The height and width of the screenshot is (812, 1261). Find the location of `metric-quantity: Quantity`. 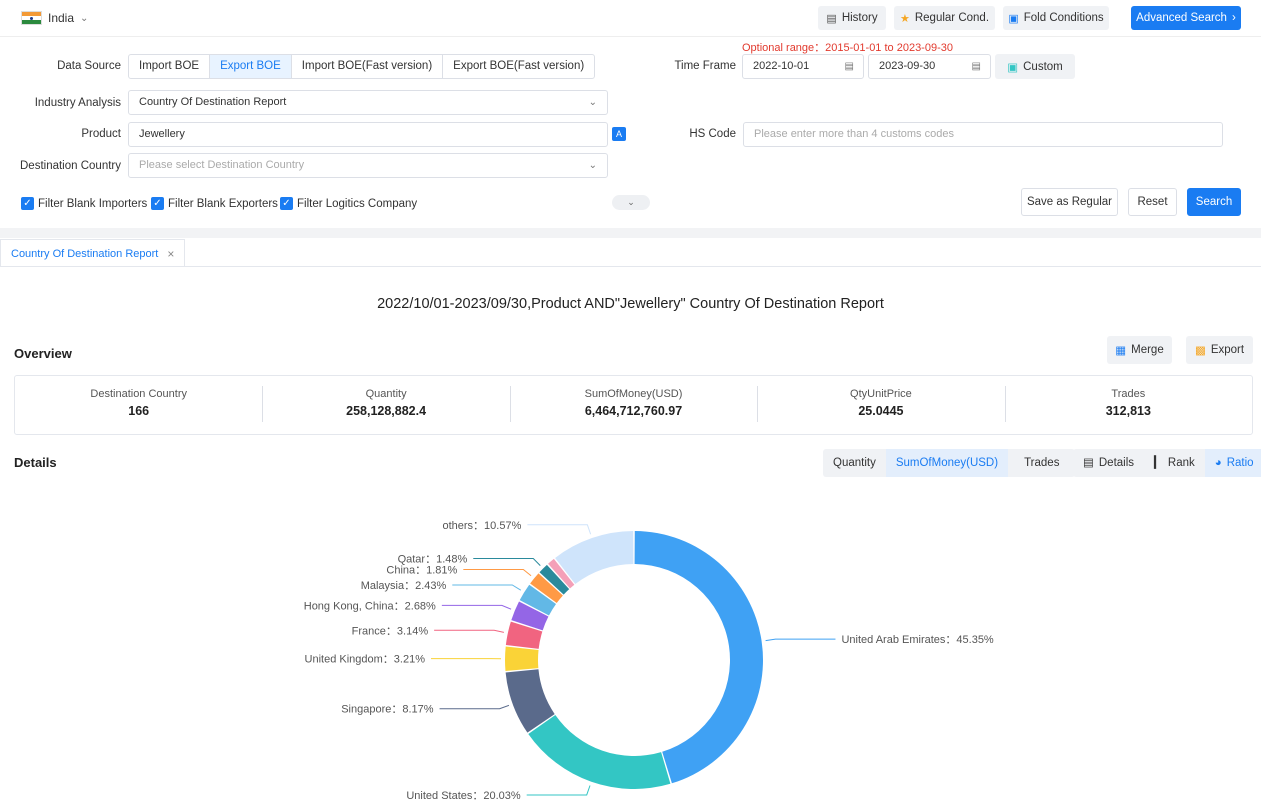

metric-quantity: Quantity is located at coordinates (854, 463).